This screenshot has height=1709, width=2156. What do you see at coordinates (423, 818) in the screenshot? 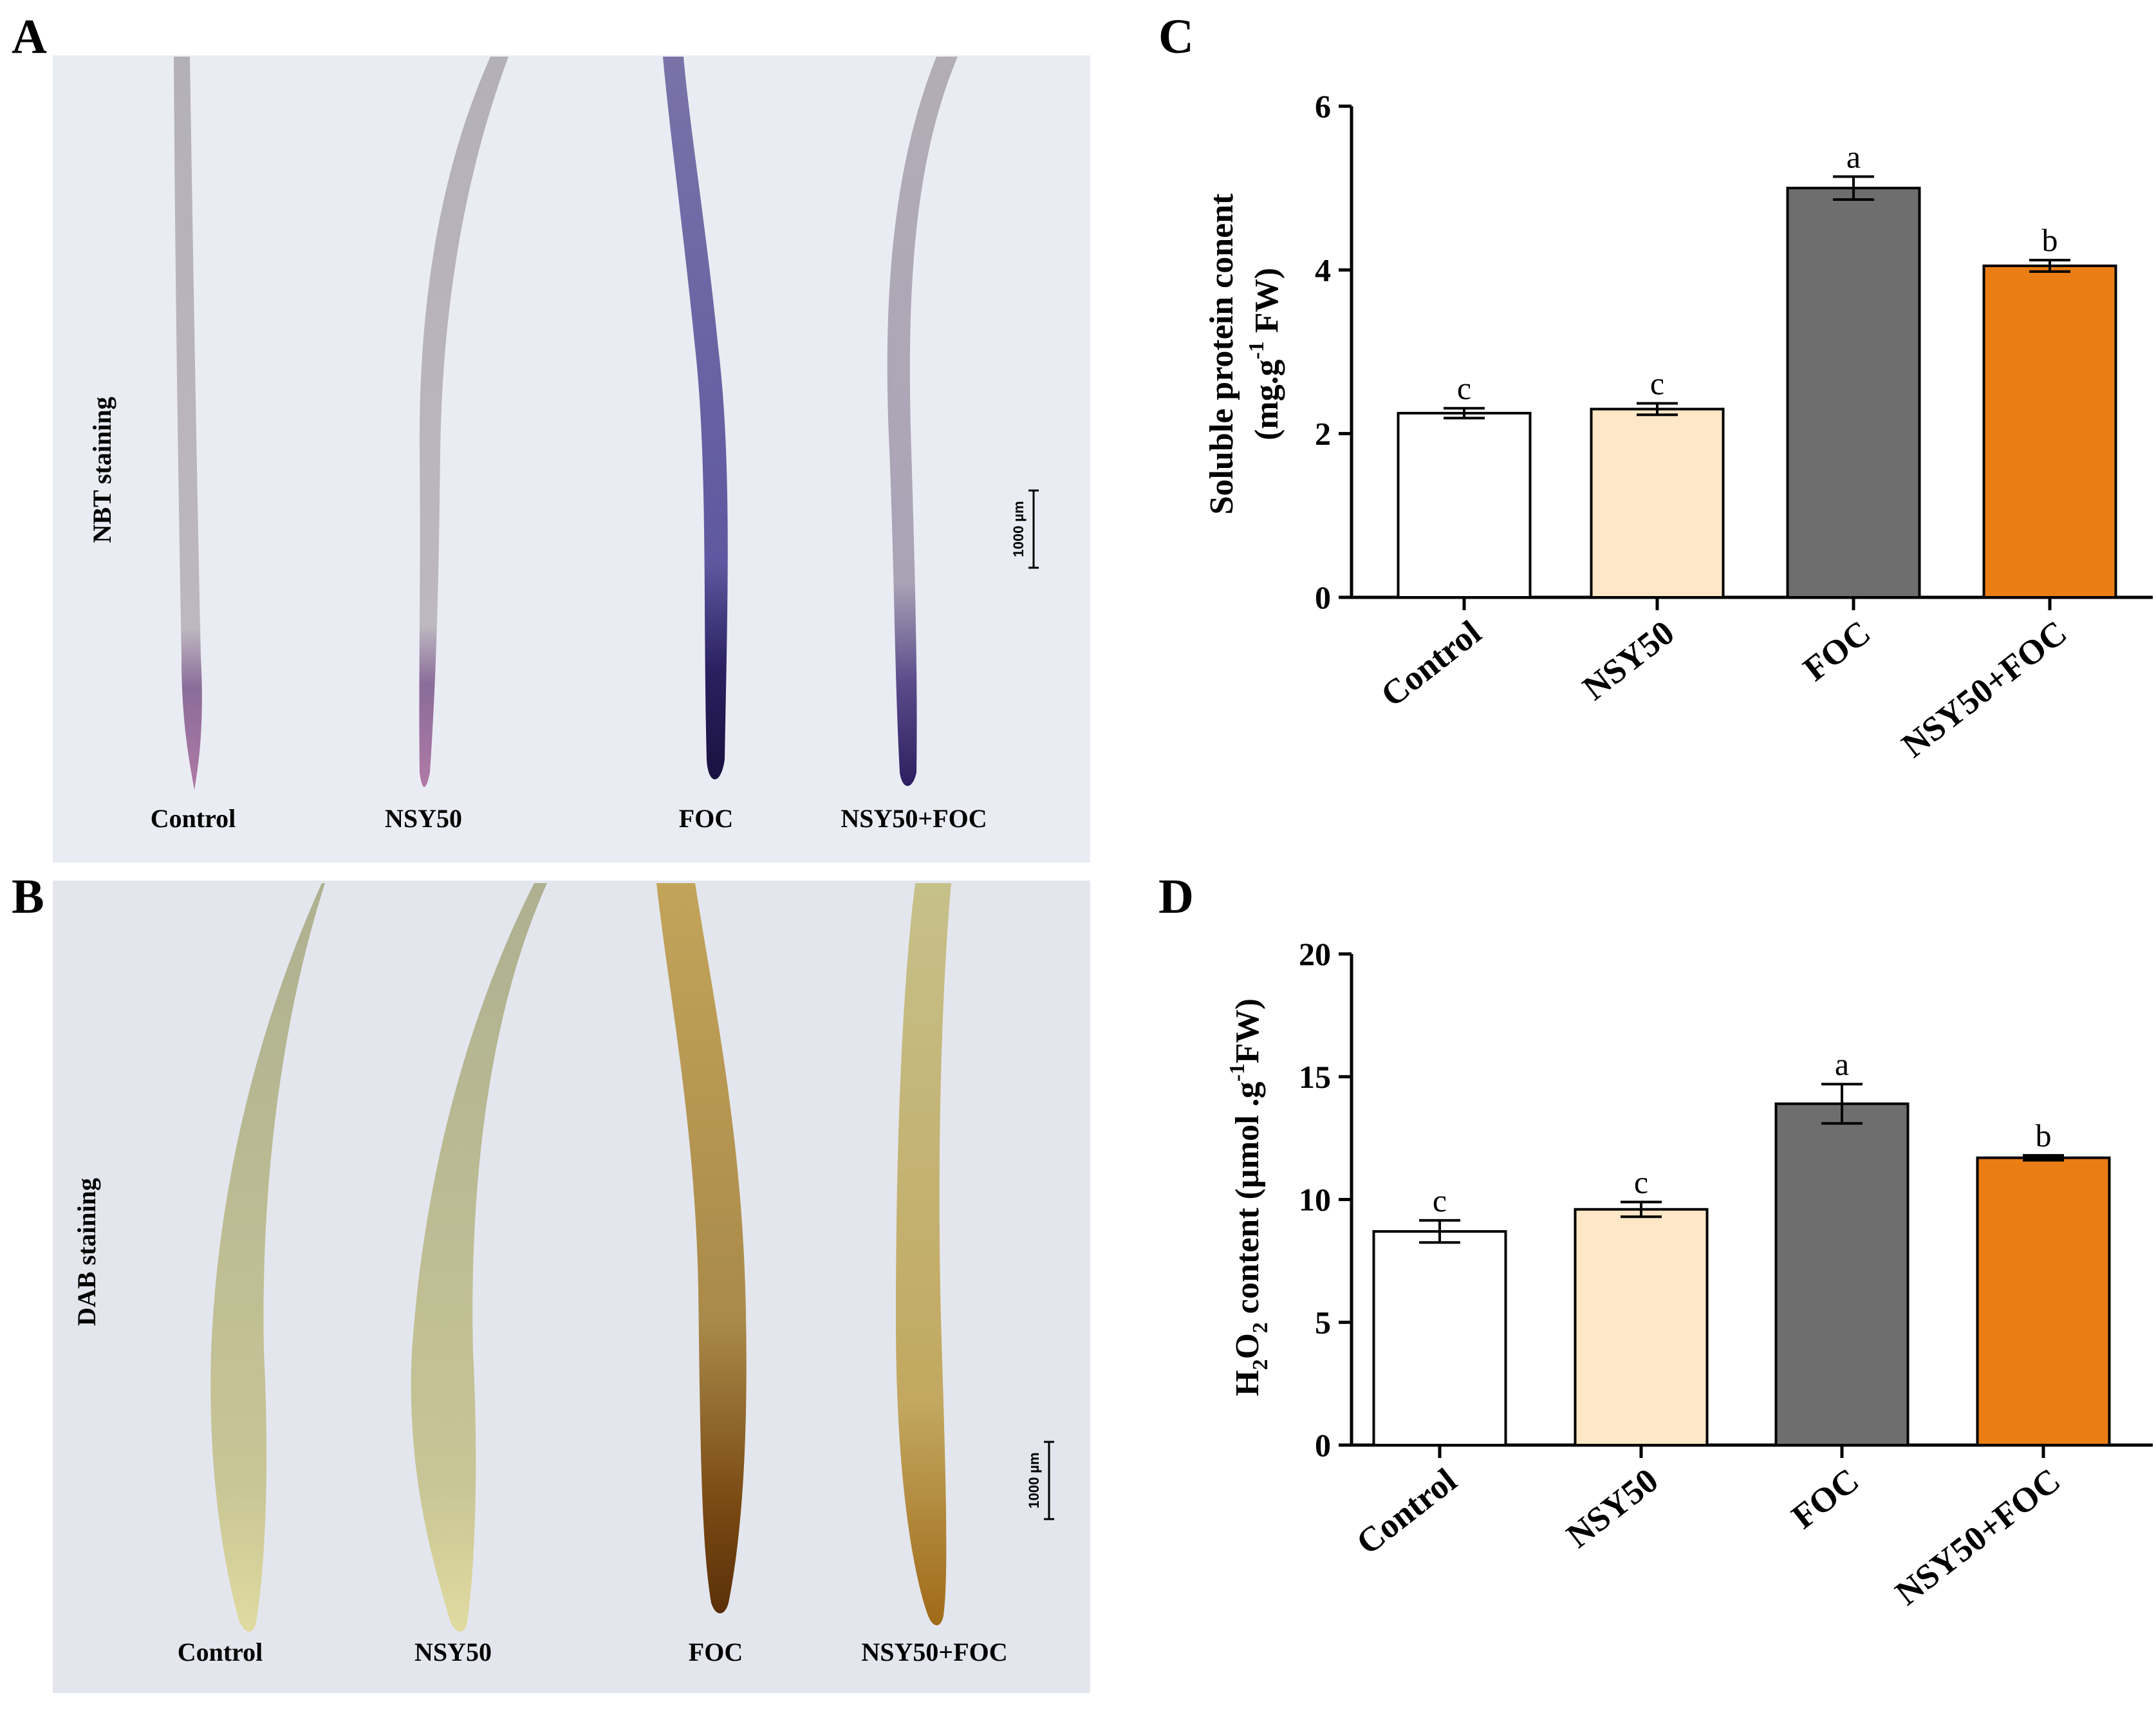
I see `nbt-sample-label: NSY50` at bounding box center [423, 818].